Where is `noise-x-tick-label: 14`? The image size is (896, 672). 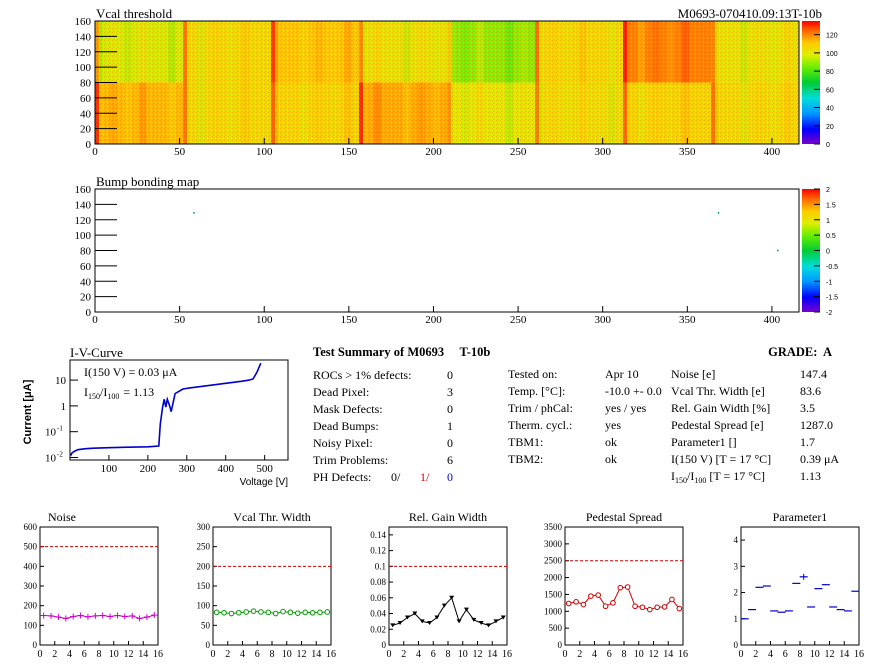 noise-x-tick-label: 14 is located at coordinates (143, 654).